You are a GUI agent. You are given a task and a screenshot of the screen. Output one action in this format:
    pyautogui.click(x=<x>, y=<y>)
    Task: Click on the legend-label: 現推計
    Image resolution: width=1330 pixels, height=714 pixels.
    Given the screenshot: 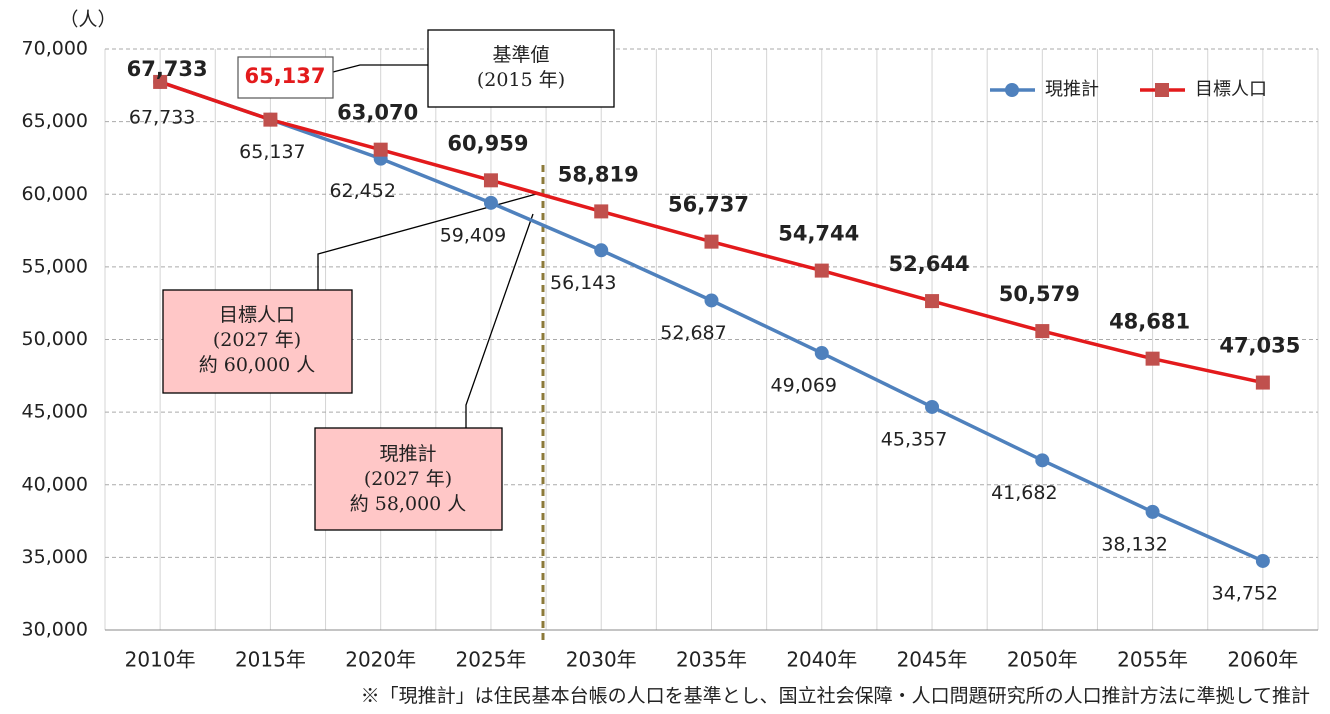 What is the action you would take?
    pyautogui.click(x=1072, y=89)
    